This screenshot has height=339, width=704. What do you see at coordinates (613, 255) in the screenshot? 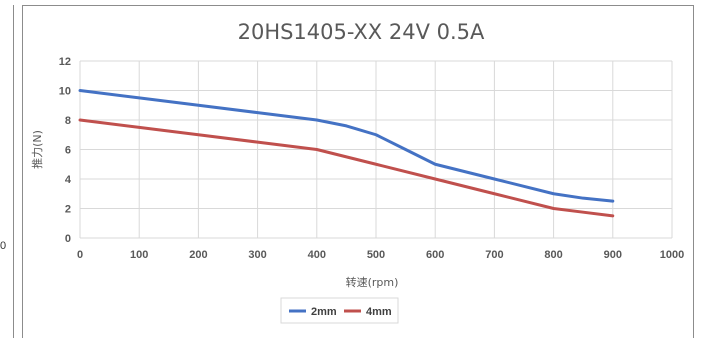
I see `x-tick-label: 900` at bounding box center [613, 255].